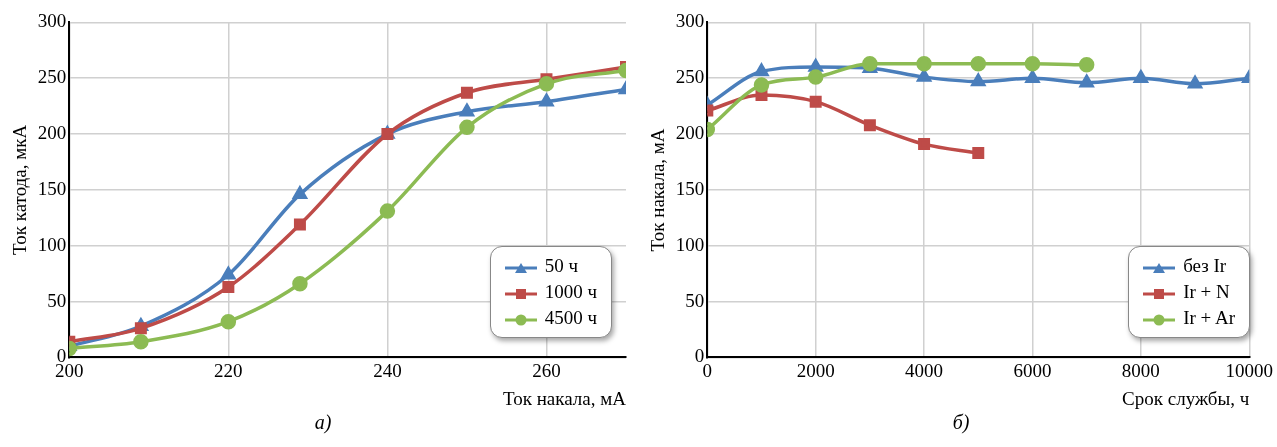  Describe the element at coordinates (570, 317) in the screenshot. I see `legend-label: 4500 ч` at that location.